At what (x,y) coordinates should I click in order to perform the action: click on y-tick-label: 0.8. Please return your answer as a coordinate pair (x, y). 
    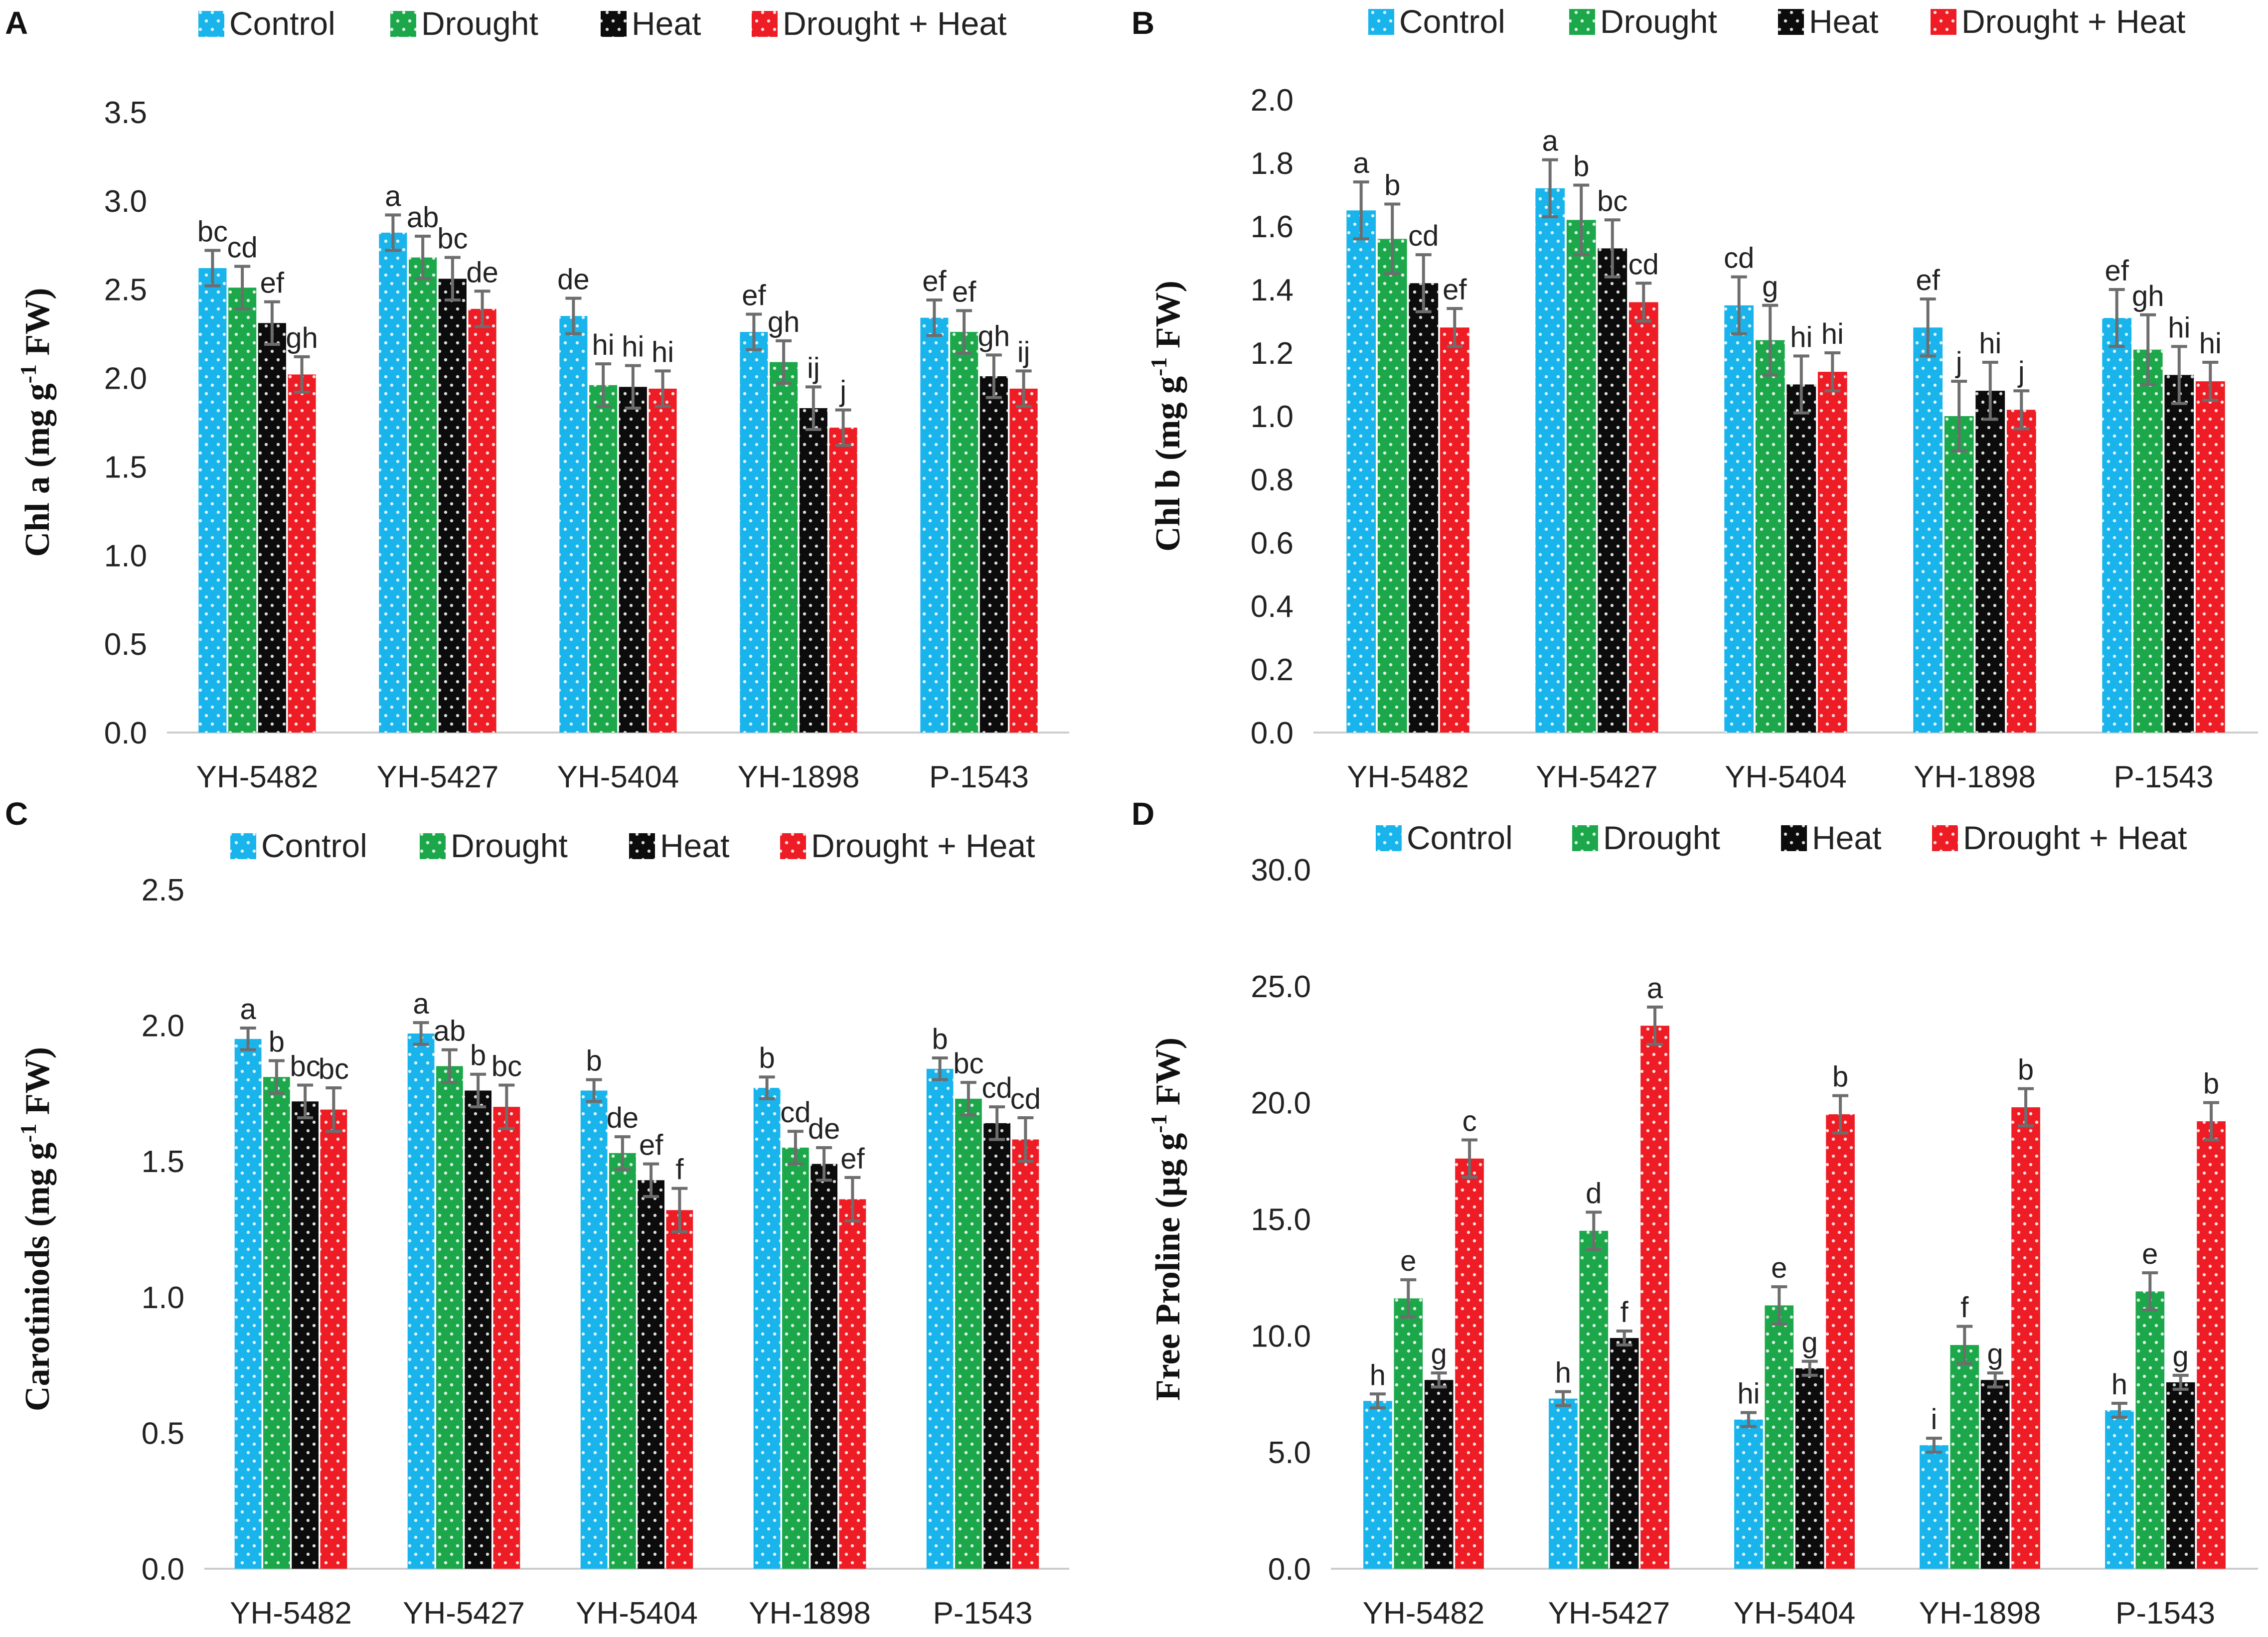
    Looking at the image, I should click on (1272, 480).